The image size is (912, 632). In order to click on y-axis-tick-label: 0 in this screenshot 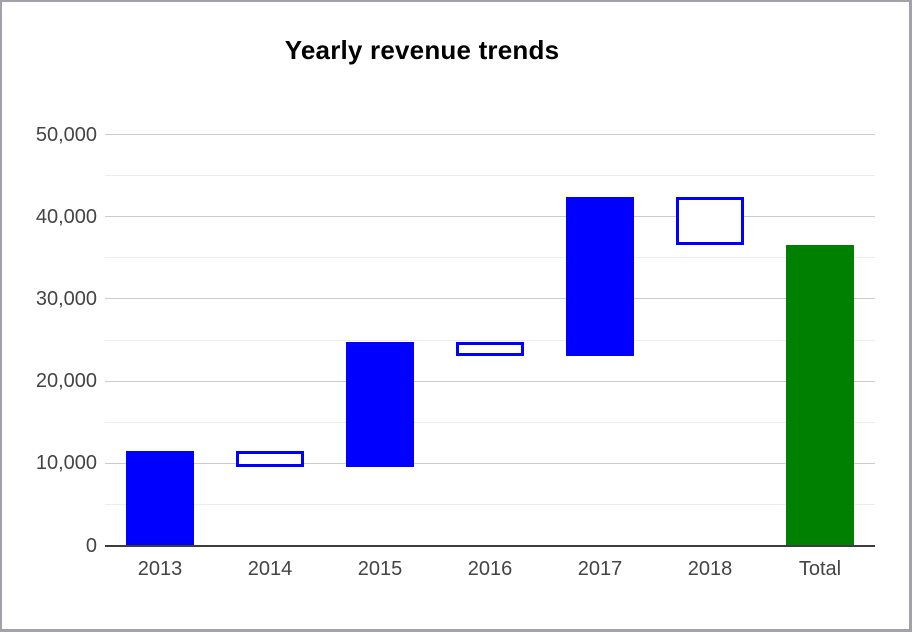, I will do `click(91, 545)`.